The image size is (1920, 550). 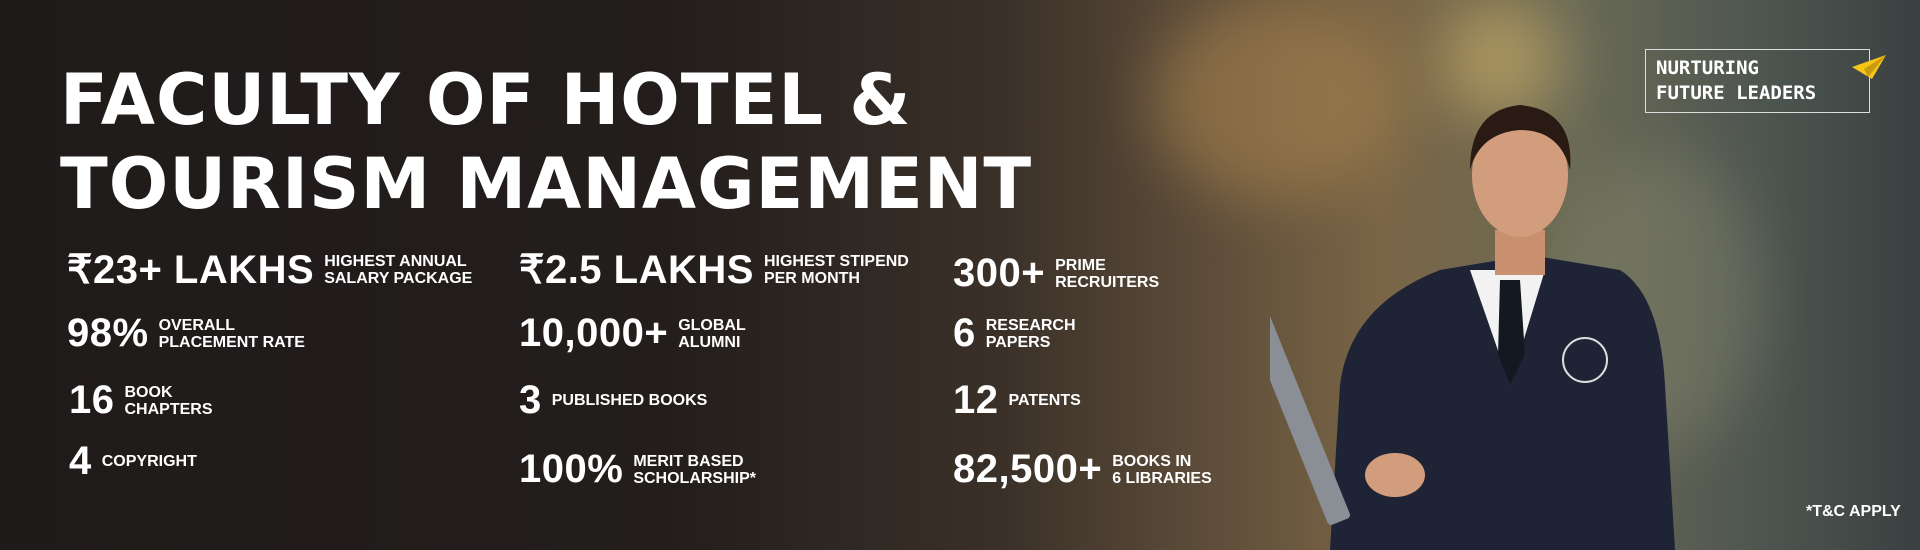 What do you see at coordinates (1162, 469) in the screenshot?
I see `stat-label: BOOKS IN 6 LIBRARIES` at bounding box center [1162, 469].